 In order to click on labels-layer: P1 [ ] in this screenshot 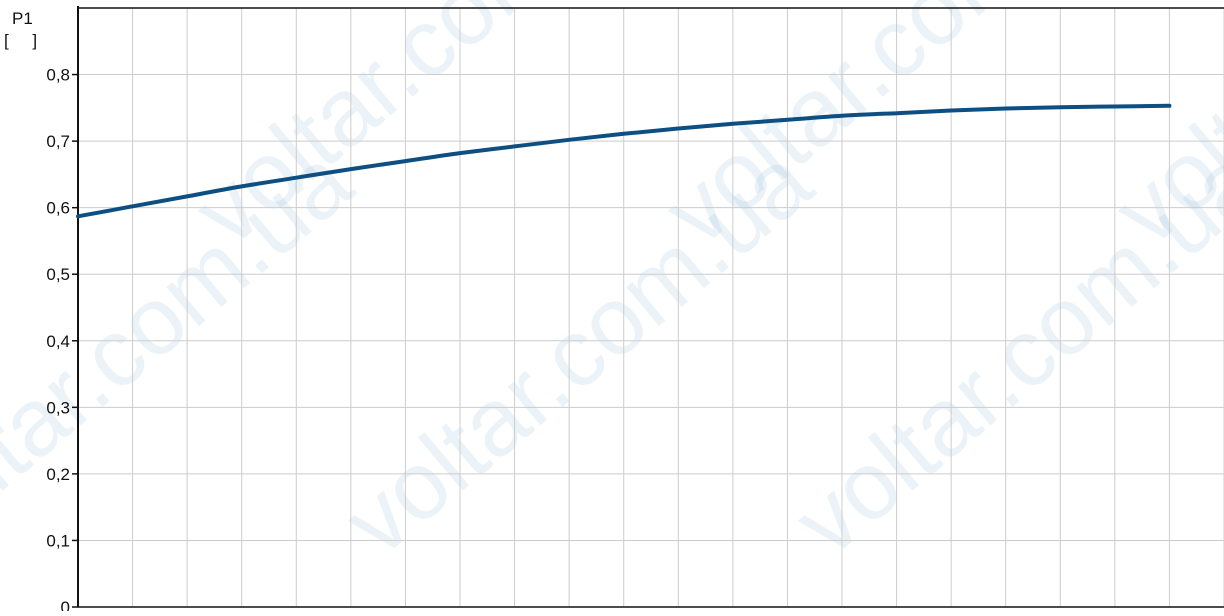, I will do `click(20, 29)`.